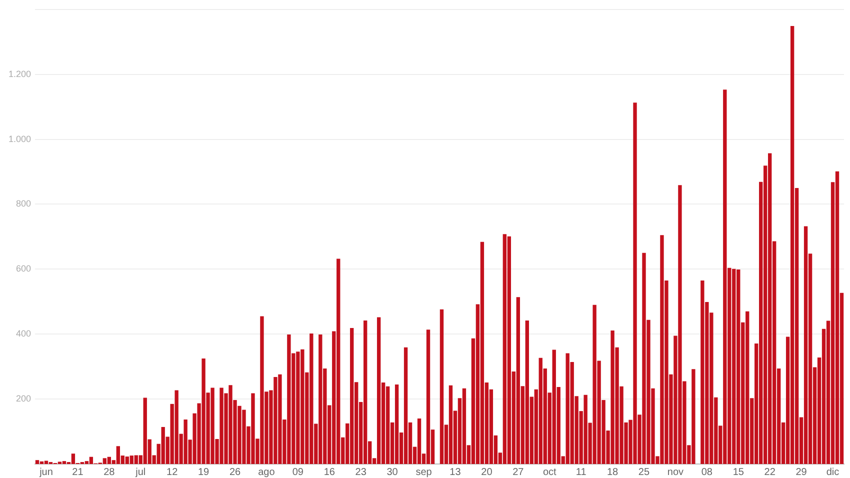 The height and width of the screenshot is (478, 850). What do you see at coordinates (235, 472) in the screenshot?
I see `x-tick-label: 26` at bounding box center [235, 472].